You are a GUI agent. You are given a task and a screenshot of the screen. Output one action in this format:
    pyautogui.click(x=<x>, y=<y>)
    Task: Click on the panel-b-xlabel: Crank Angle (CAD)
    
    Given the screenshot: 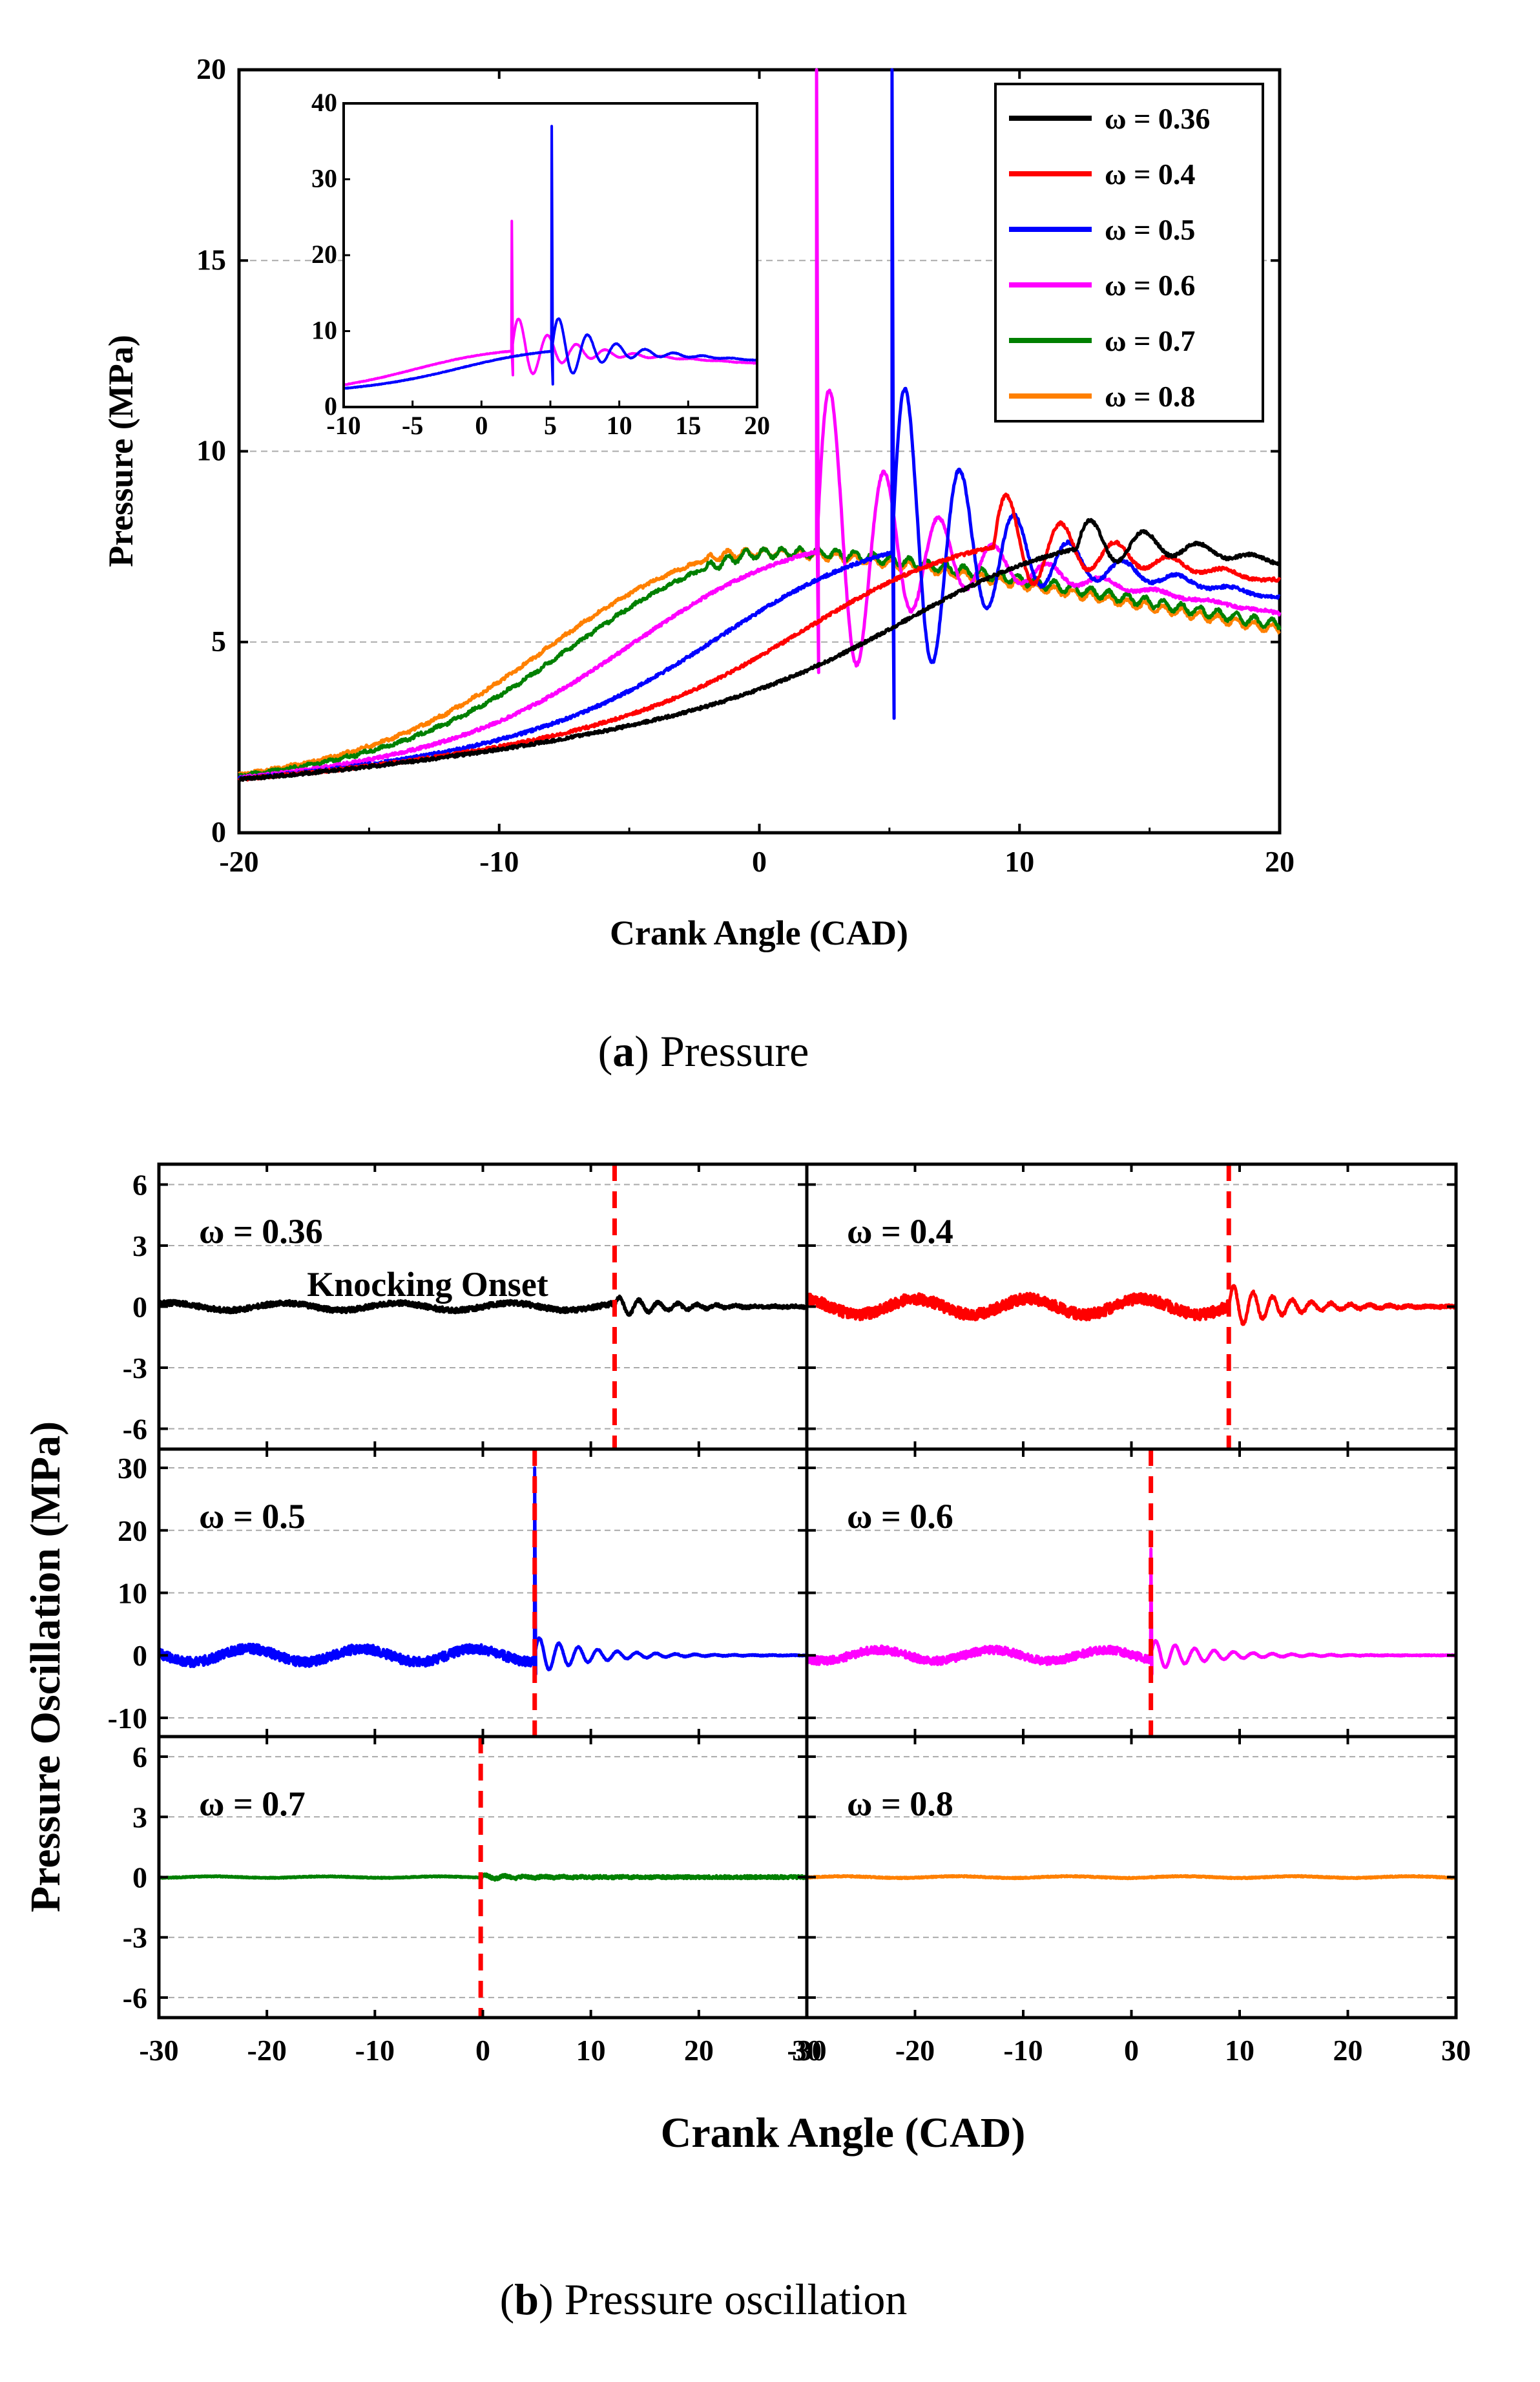 What is the action you would take?
    pyautogui.click(x=843, y=2133)
    